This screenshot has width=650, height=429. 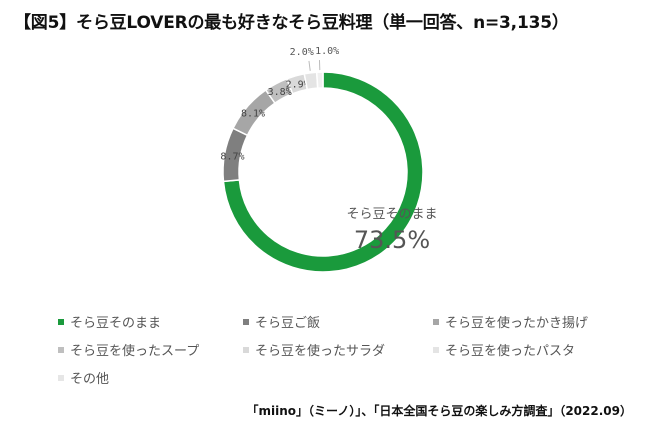 What do you see at coordinates (392, 240) in the screenshot?
I see `slice-label-value-0: 73.5%` at bounding box center [392, 240].